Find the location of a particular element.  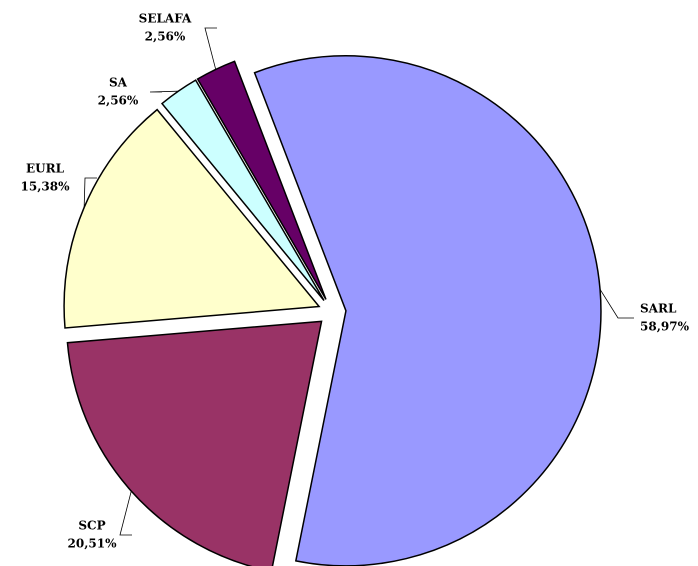

slice-label: SA is located at coordinates (118, 83).